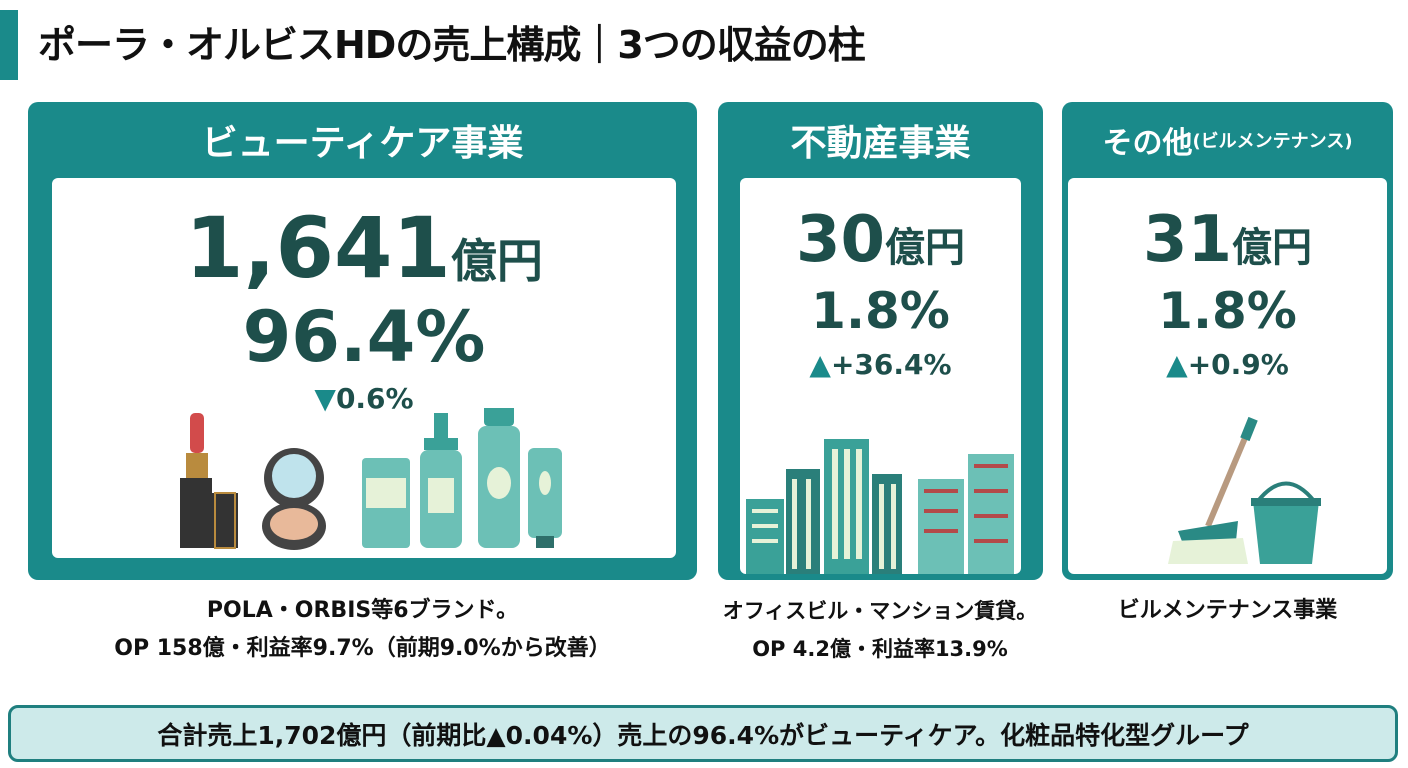 Image resolution: width=1408 pixels, height=768 pixels. Describe the element at coordinates (362, 143) in the screenshot. I see `segment-title: ビューティケア事業` at that location.